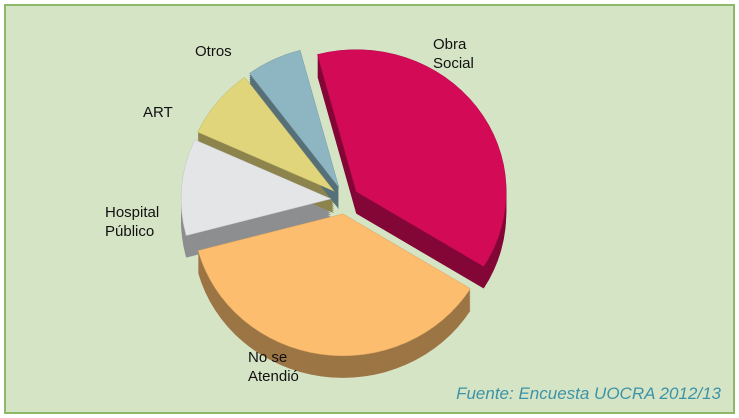 Image resolution: width=739 pixels, height=418 pixels. What do you see at coordinates (158, 112) in the screenshot?
I see `slice-label: ART` at bounding box center [158, 112].